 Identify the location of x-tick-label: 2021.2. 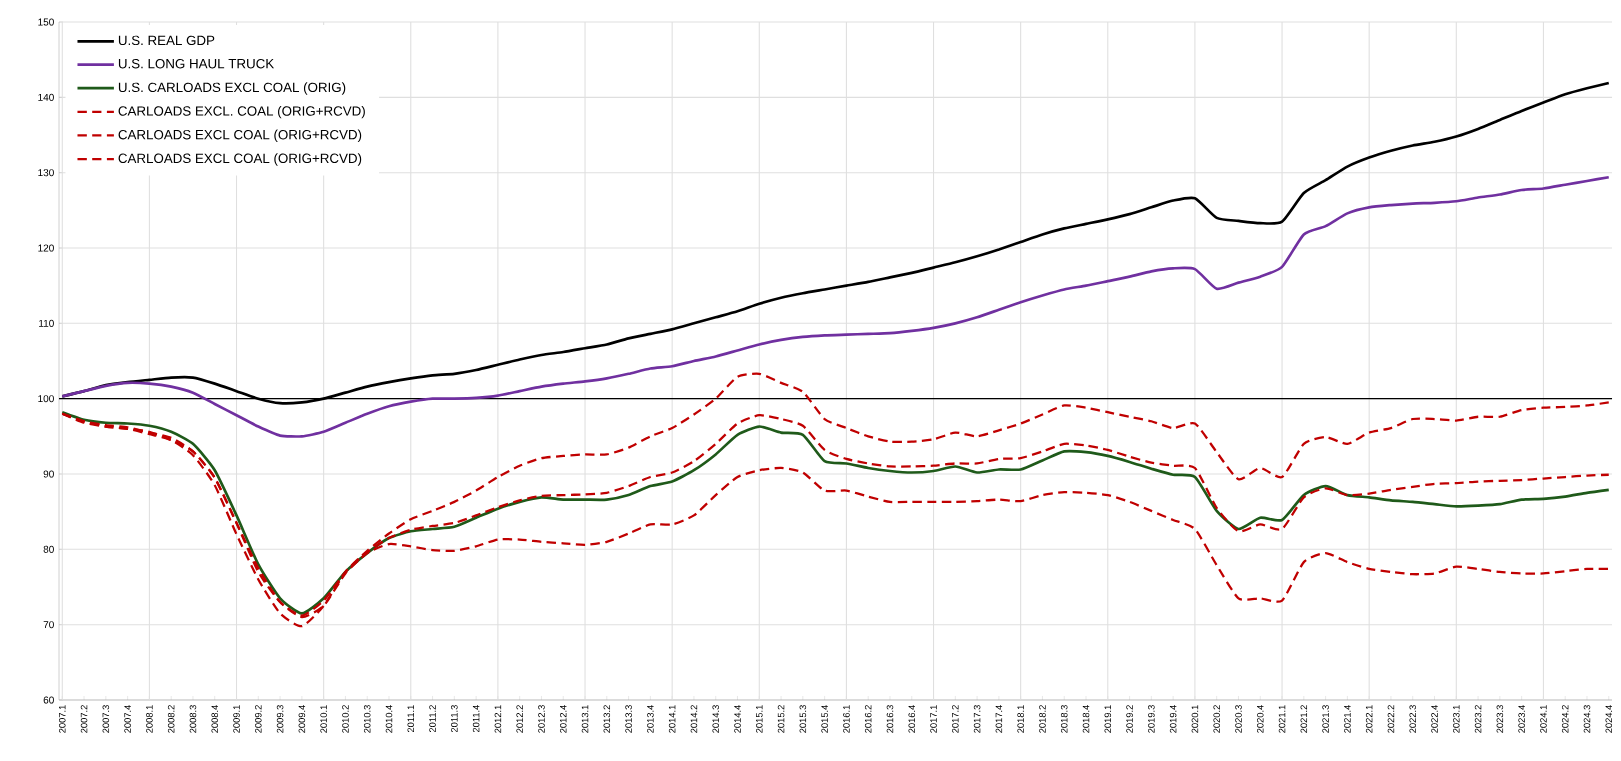
(1304, 719).